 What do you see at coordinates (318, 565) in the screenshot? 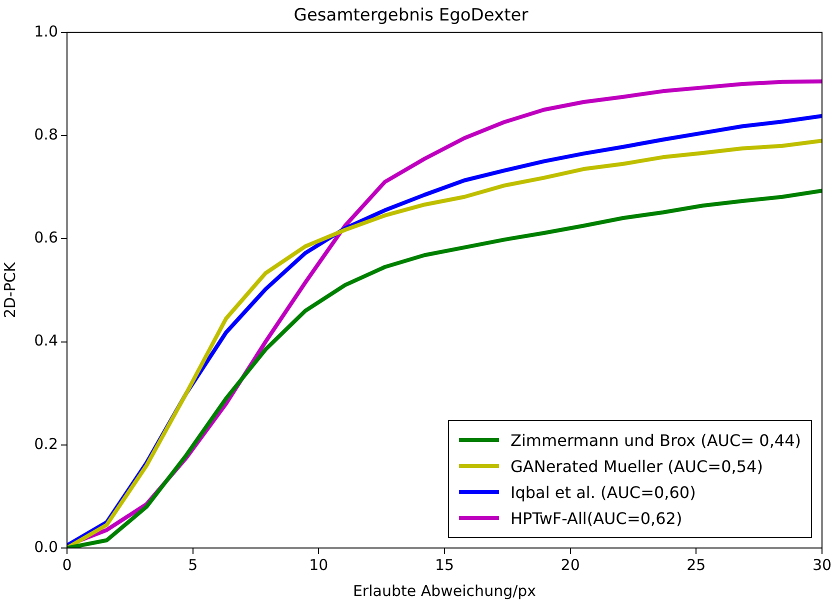
I see `x-tick-label: 10` at bounding box center [318, 565].